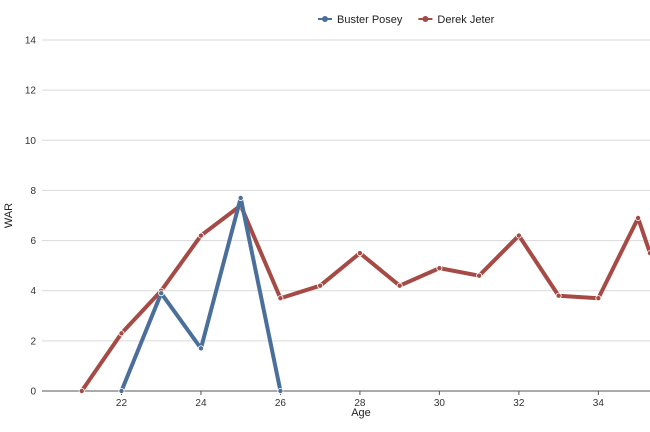 This screenshot has height=432, width=650. I want to click on series-buster-posey, so click(201, 294).